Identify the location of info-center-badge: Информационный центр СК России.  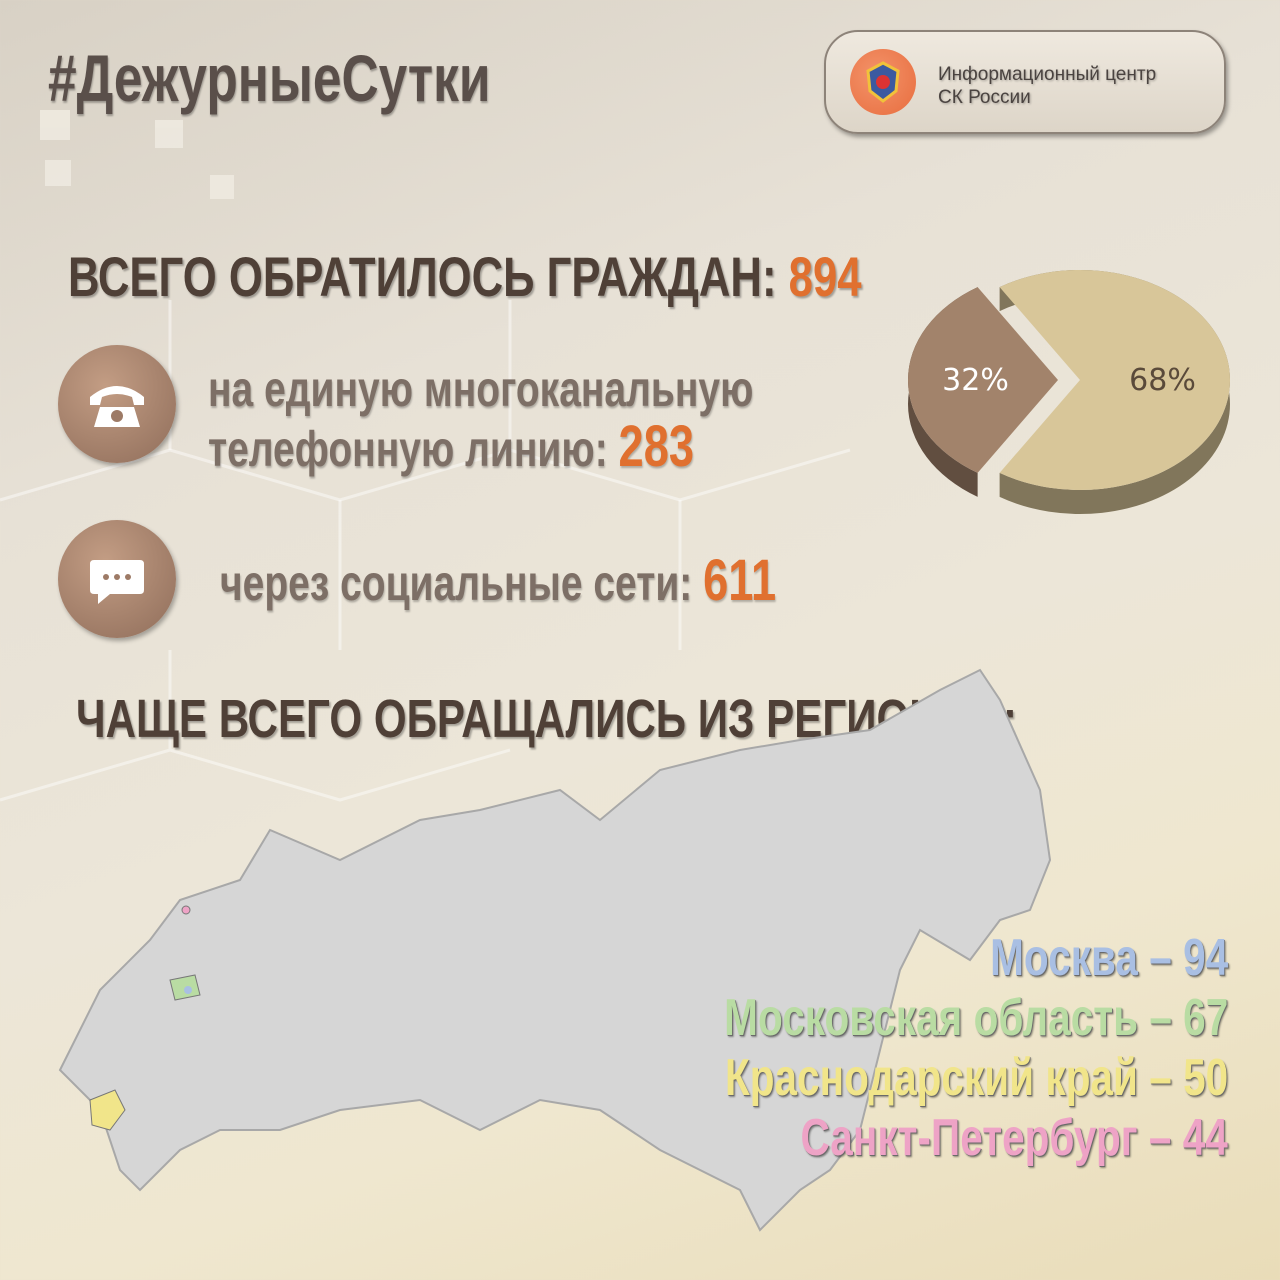
(1025, 82).